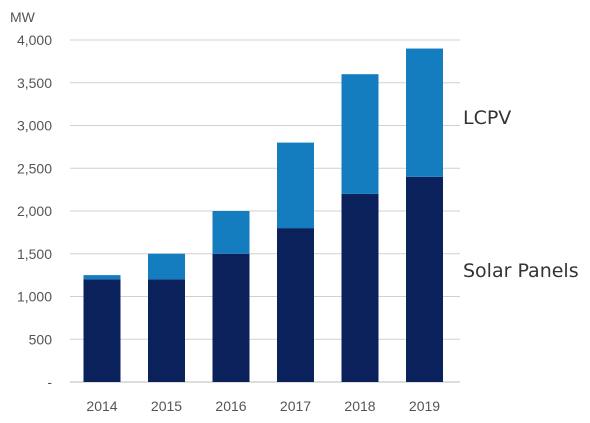  Describe the element at coordinates (101, 406) in the screenshot. I see `x-tick-label: 2014` at that location.